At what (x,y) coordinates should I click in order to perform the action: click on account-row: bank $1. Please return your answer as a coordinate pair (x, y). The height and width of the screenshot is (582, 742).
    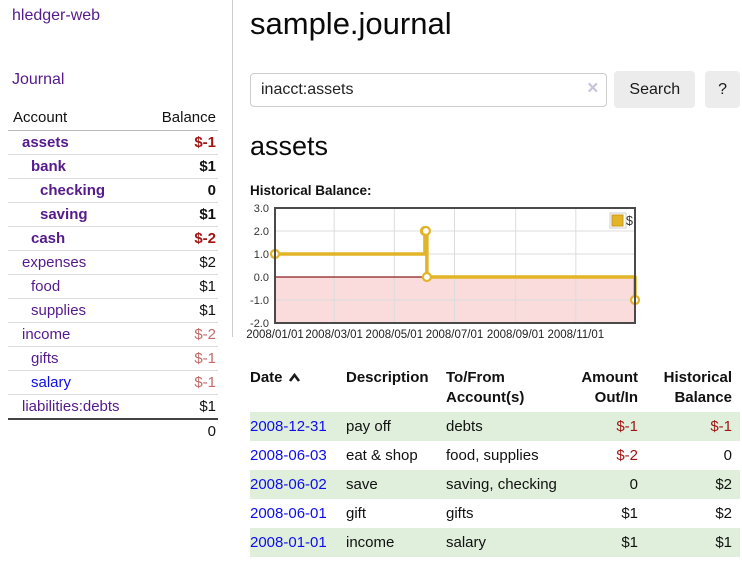
    Looking at the image, I should click on (113, 166).